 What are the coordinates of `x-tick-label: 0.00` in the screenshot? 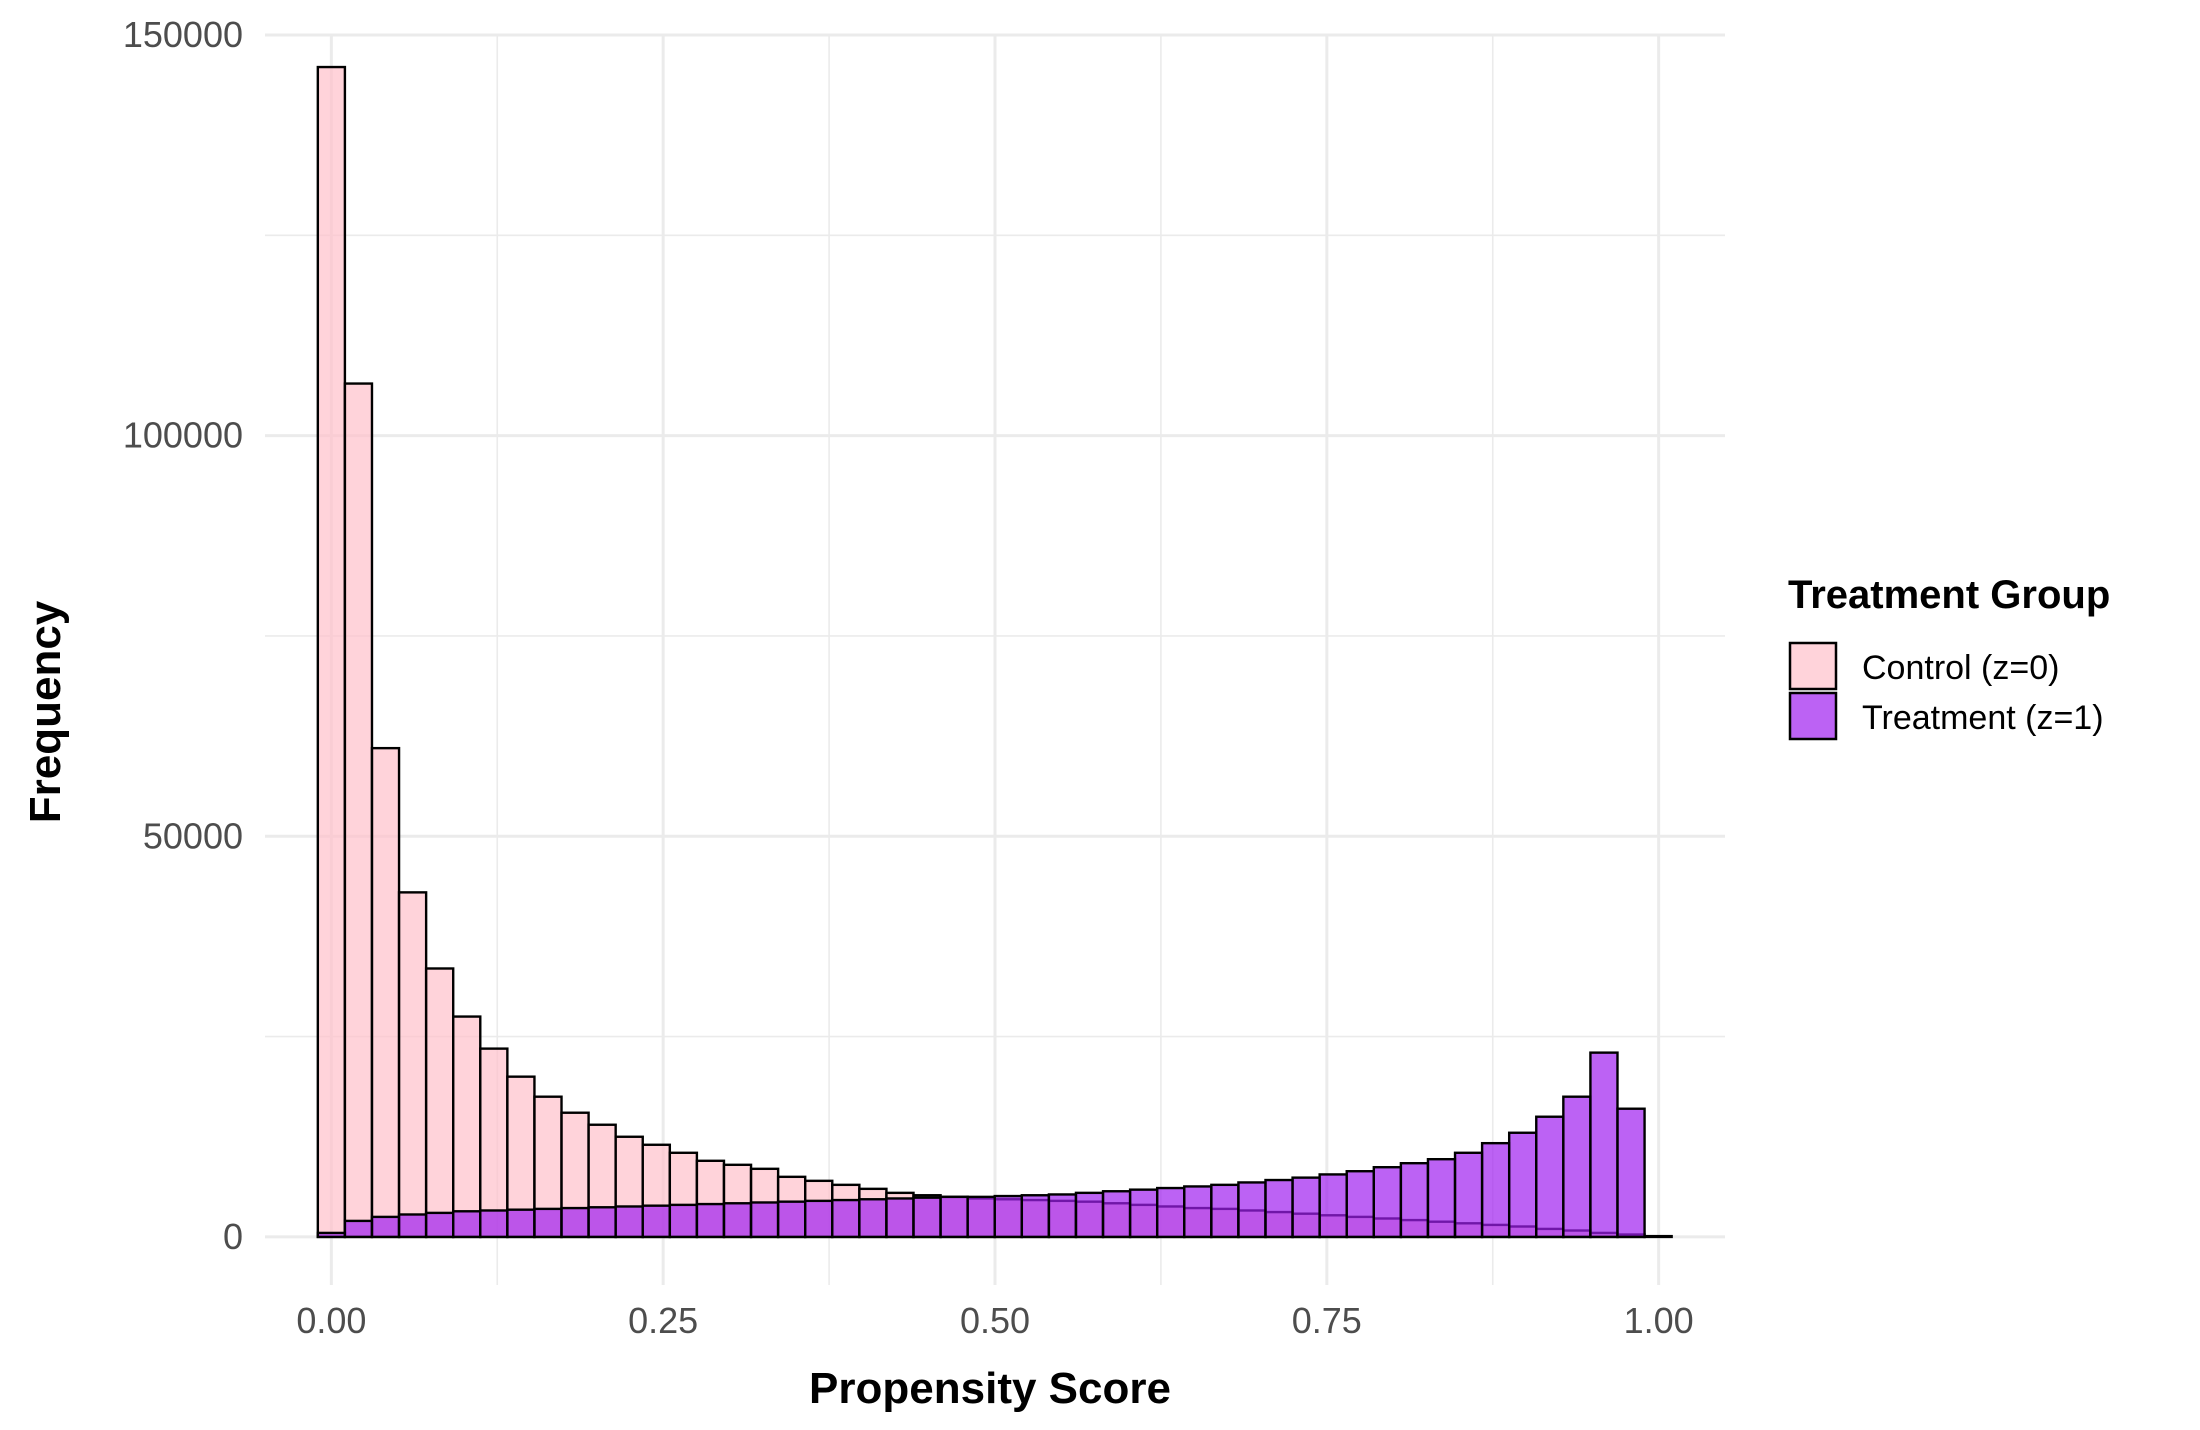 It's located at (331, 1320).